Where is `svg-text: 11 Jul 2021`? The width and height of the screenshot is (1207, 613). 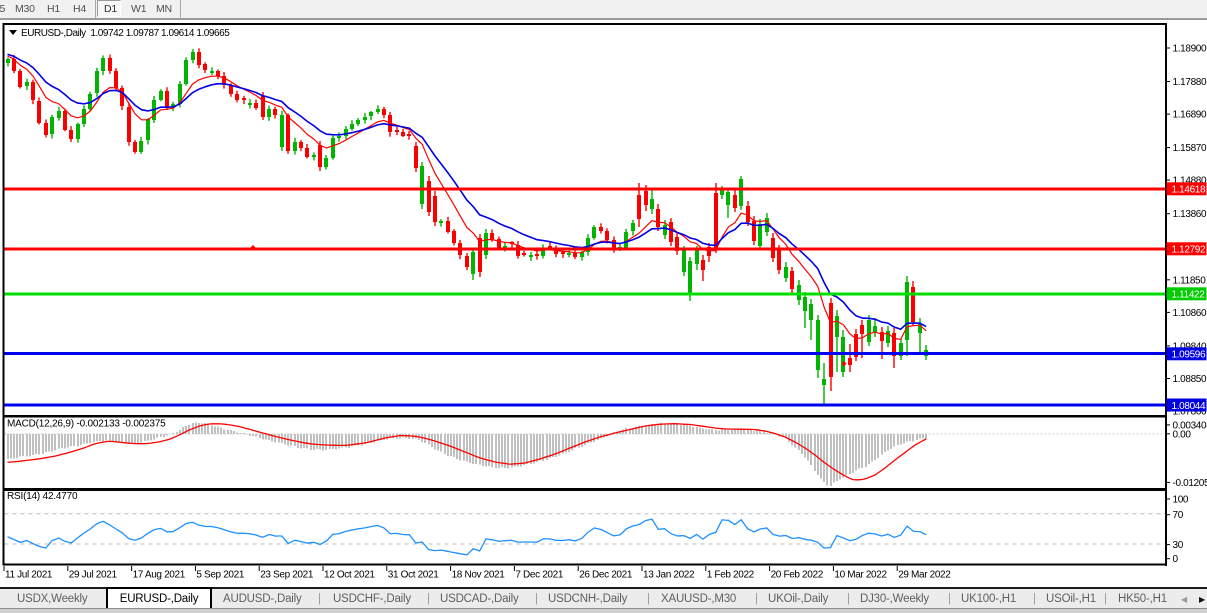
svg-text: 11 Jul 2021 is located at coordinates (29, 575).